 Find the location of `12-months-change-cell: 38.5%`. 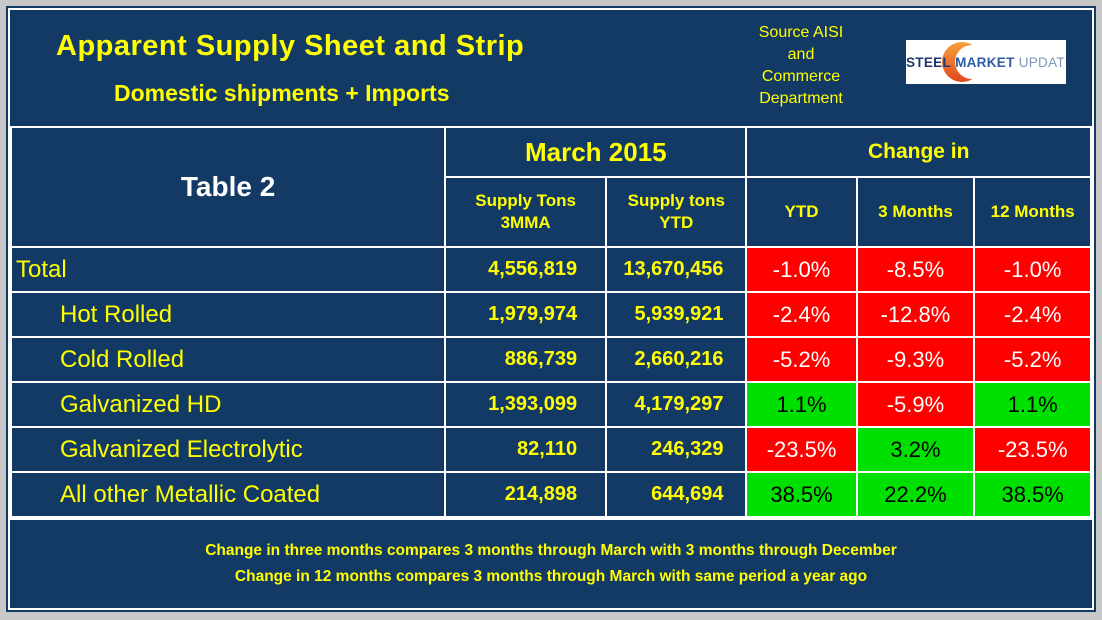

12-months-change-cell: 38.5% is located at coordinates (1032, 494).